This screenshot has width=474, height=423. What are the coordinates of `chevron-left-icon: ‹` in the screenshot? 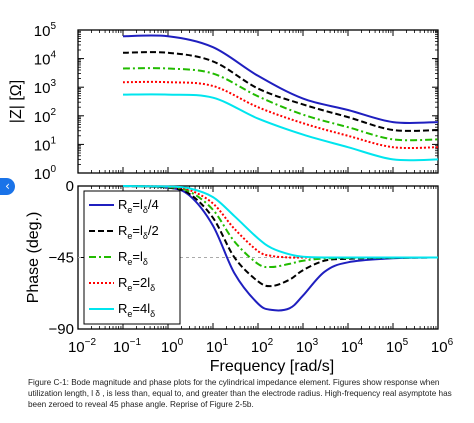 It's located at (7, 186).